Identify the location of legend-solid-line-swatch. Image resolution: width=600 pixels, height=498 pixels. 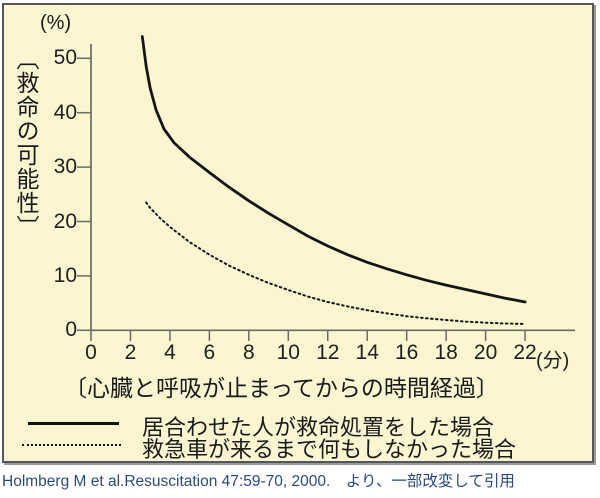
(73, 423).